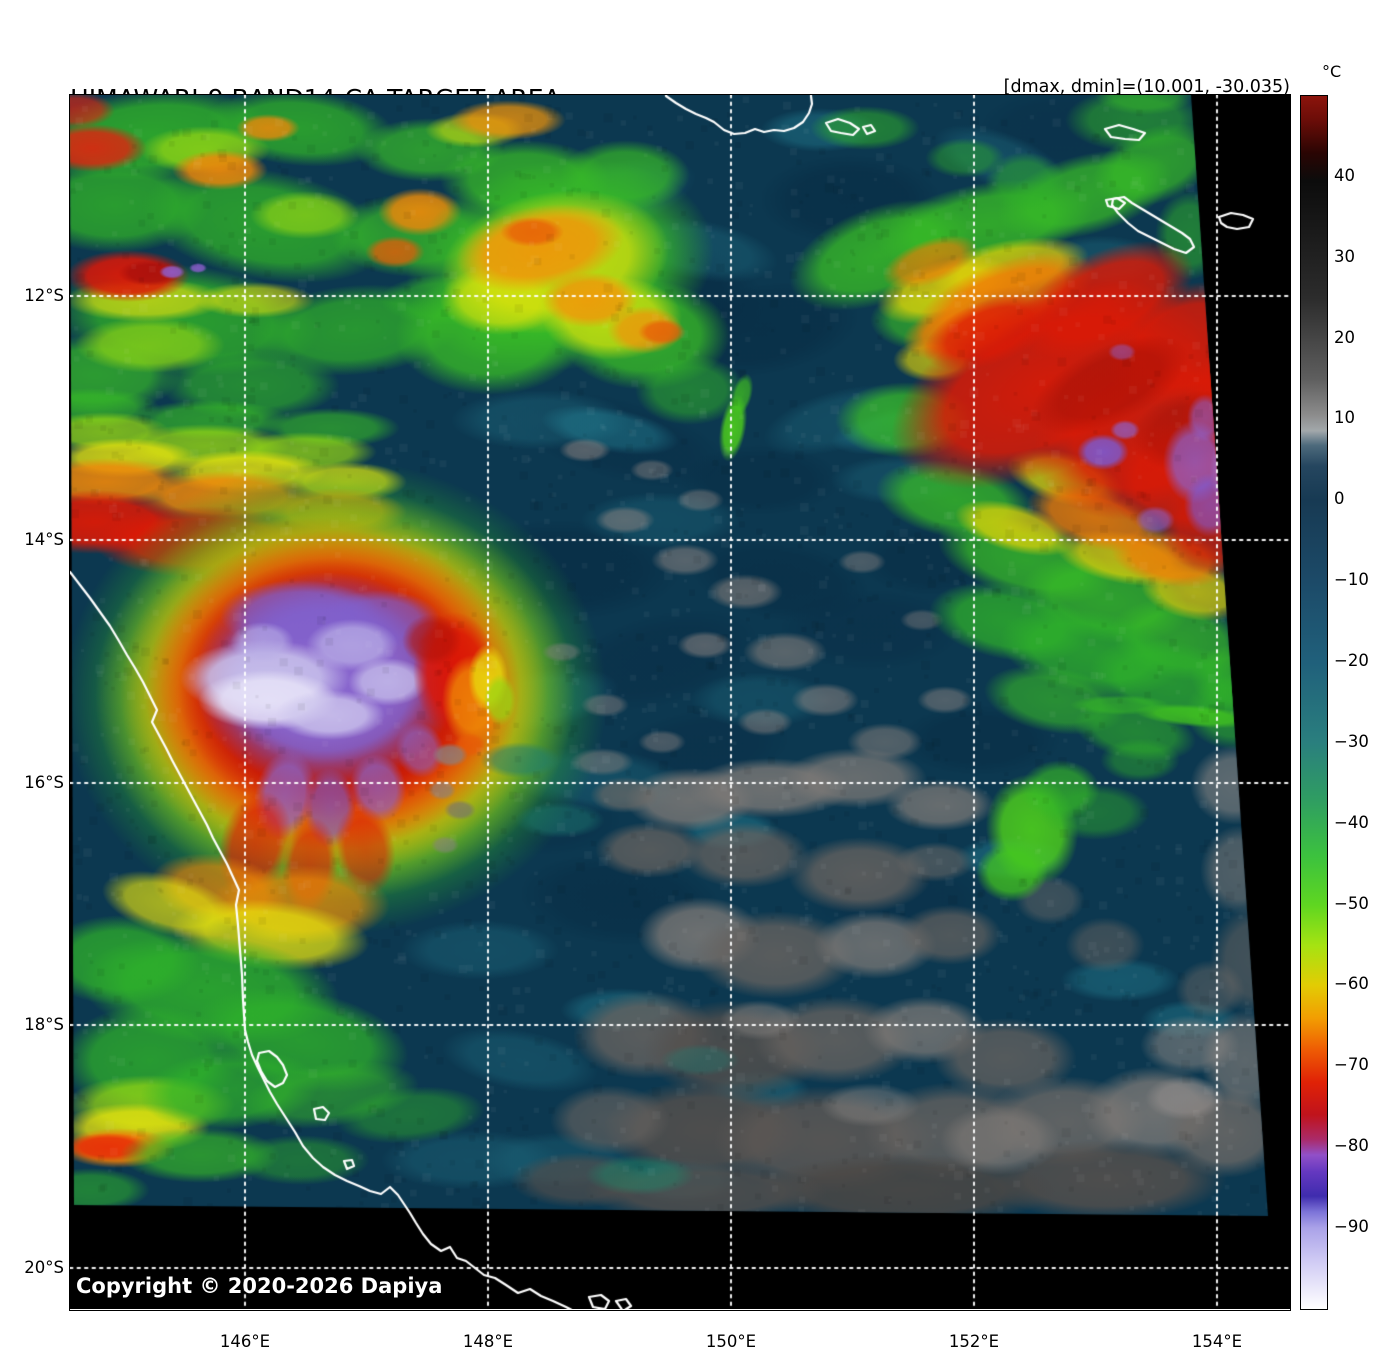 The height and width of the screenshot is (1359, 1388). Describe the element at coordinates (1339, 498) in the screenshot. I see `colorbar-tick-label: 0` at that location.